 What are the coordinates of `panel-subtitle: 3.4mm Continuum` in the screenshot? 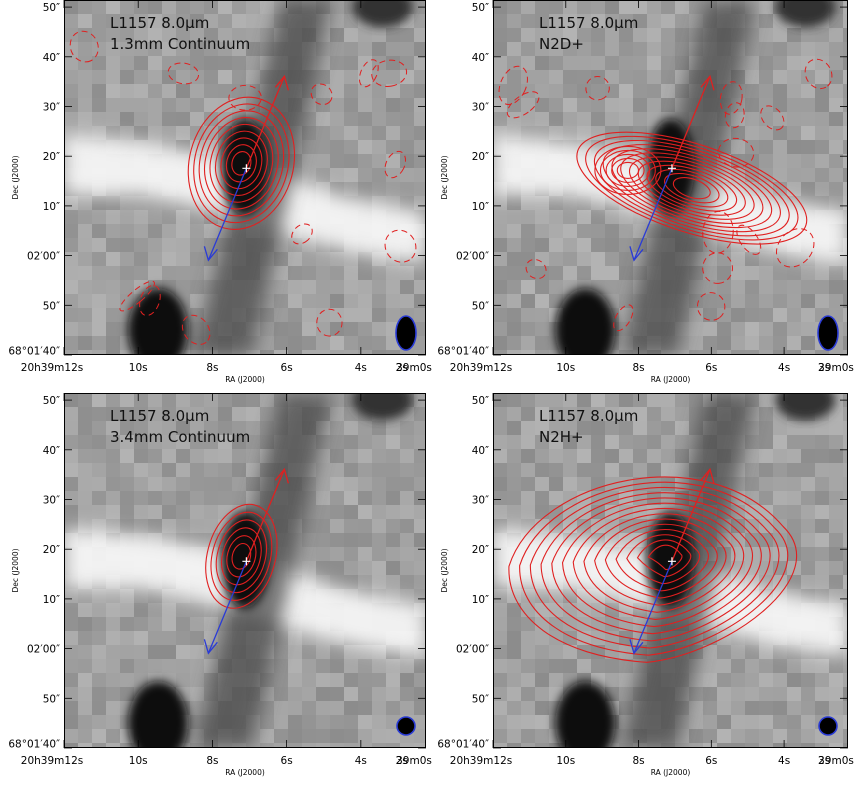 It's located at (180, 437).